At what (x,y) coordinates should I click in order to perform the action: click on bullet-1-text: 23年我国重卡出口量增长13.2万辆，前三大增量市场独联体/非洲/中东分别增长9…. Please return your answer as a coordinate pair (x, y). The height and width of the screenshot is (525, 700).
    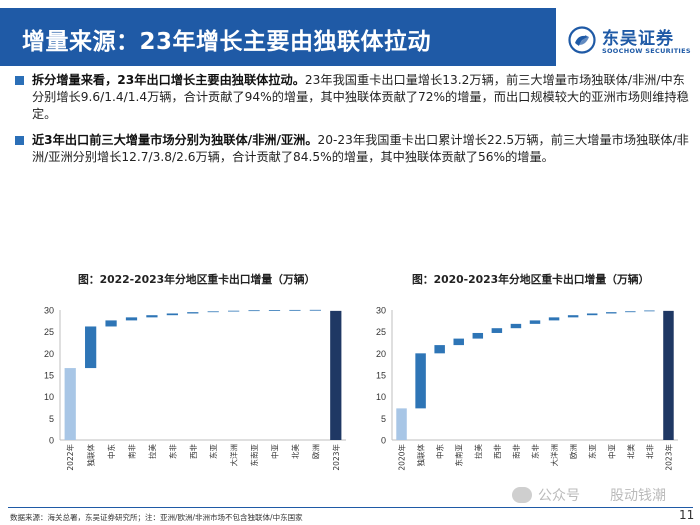
    Looking at the image, I should click on (360, 97).